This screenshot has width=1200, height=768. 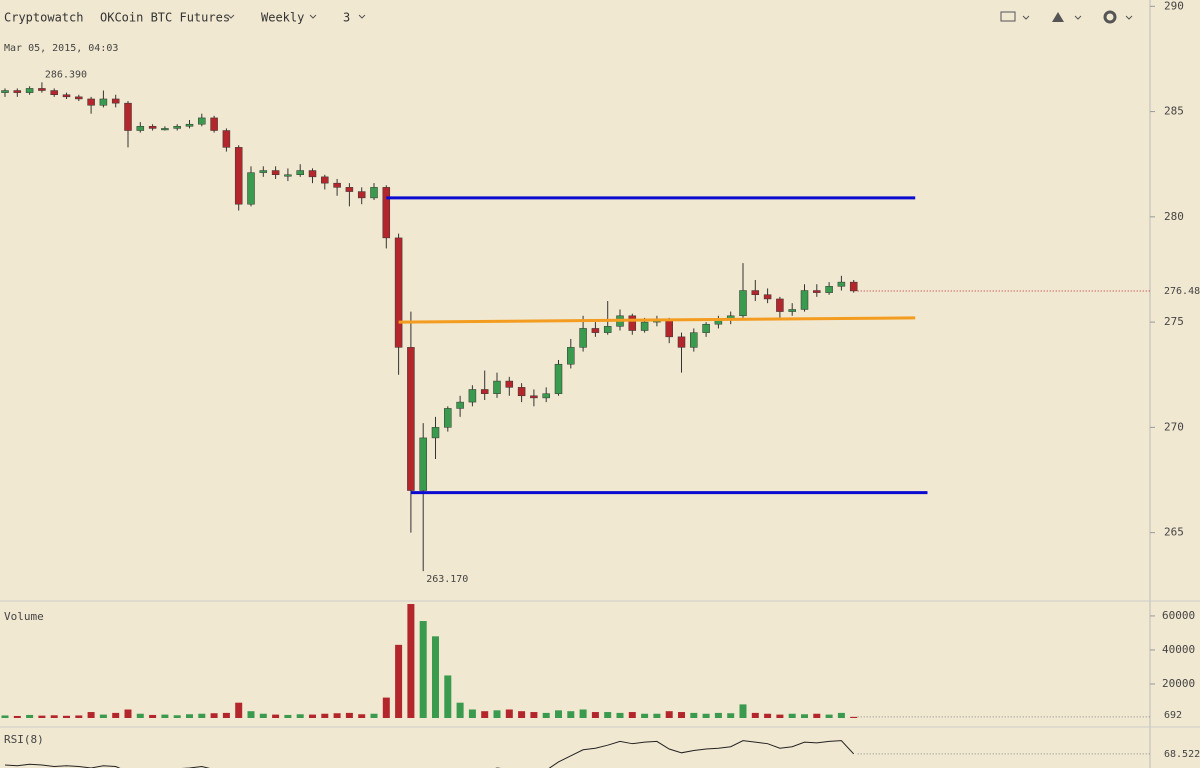 I want to click on brand: Cryptowatch, so click(x=43, y=18).